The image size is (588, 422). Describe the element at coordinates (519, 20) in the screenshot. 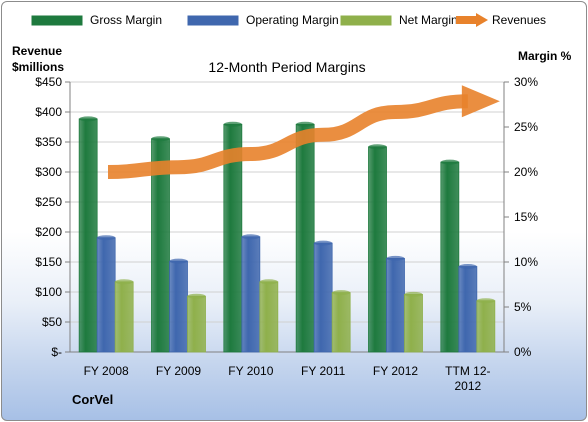

I see `legend-label: Revenues` at that location.